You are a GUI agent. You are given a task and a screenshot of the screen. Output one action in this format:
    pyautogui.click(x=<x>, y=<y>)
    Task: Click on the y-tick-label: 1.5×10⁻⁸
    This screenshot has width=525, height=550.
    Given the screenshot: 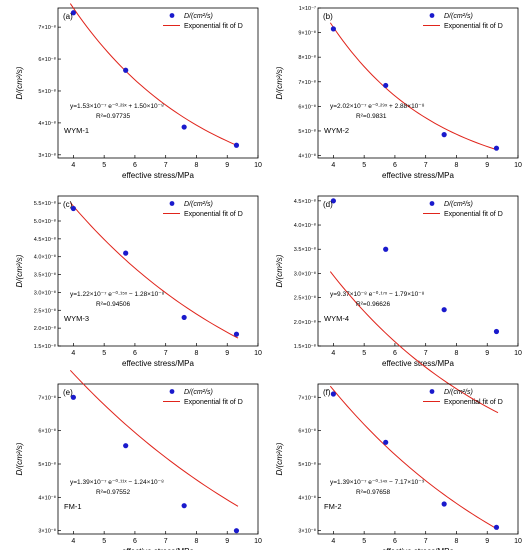 What is the action you would take?
    pyautogui.click(x=305, y=346)
    